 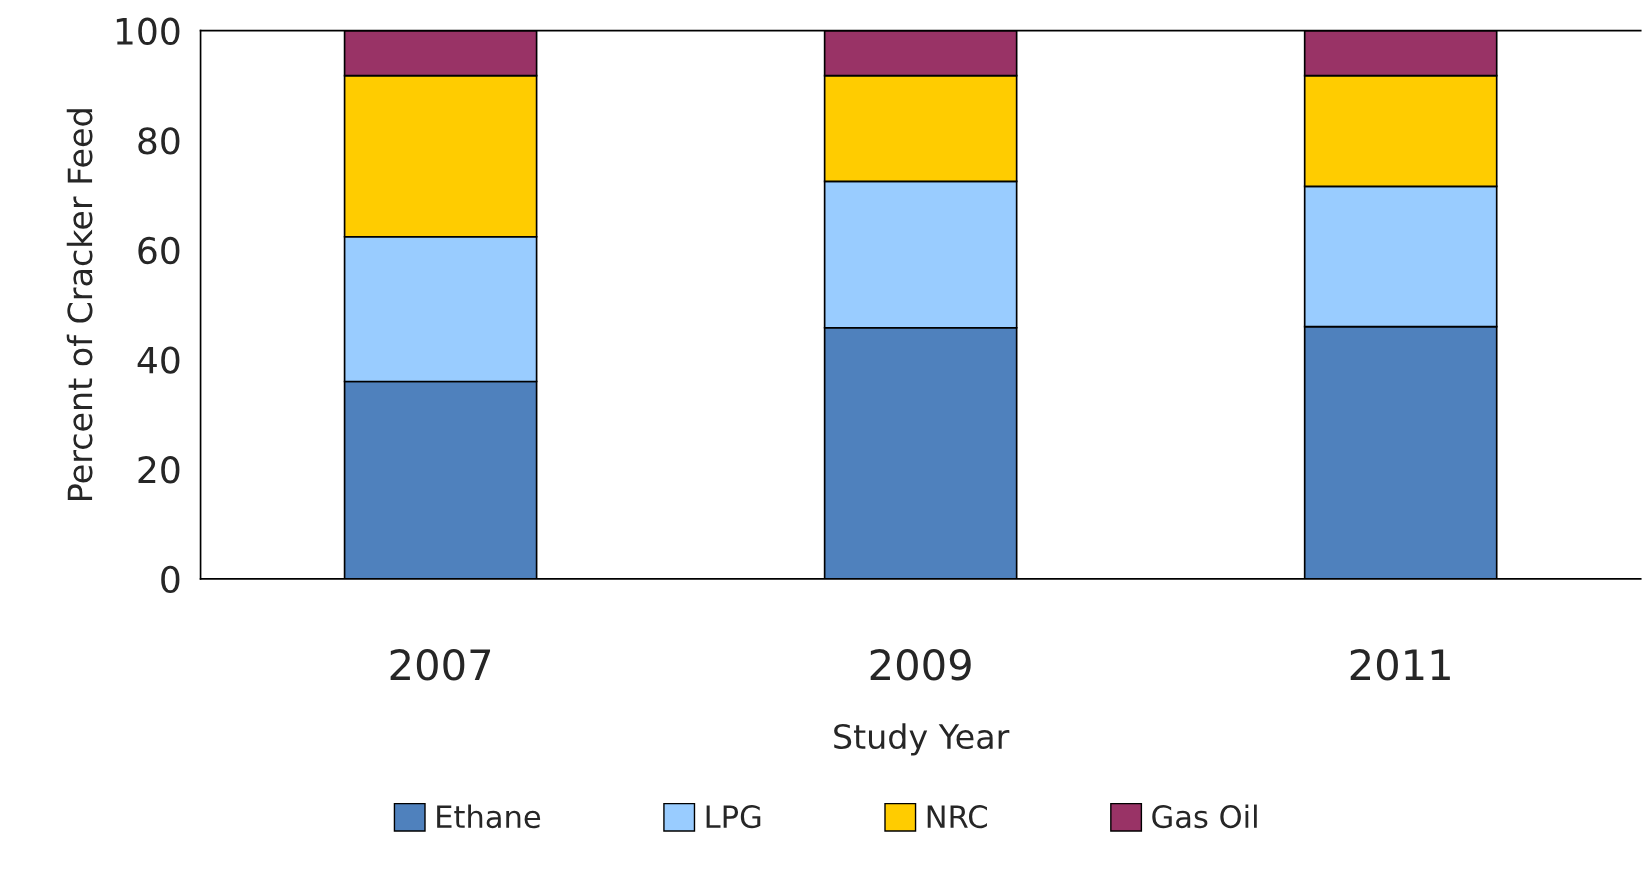 What do you see at coordinates (957, 817) in the screenshot?
I see `legend-label: NRC` at bounding box center [957, 817].